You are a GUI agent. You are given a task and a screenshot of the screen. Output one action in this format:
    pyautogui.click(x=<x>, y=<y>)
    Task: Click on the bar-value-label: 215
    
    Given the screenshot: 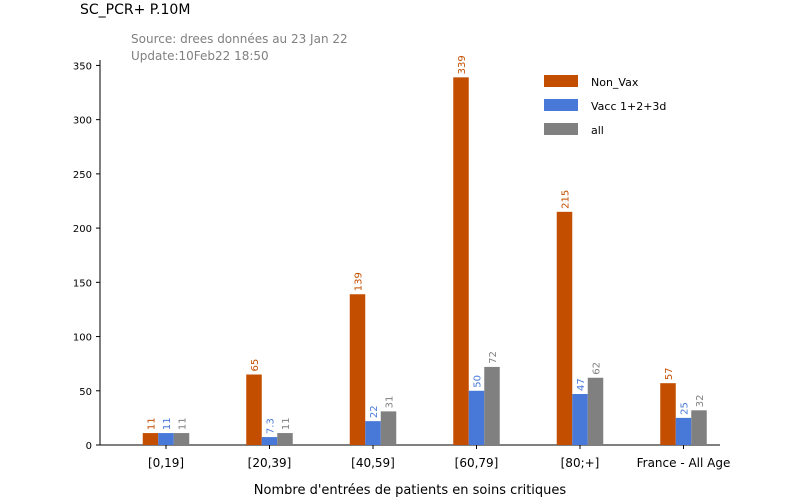 What is the action you would take?
    pyautogui.click(x=566, y=199)
    